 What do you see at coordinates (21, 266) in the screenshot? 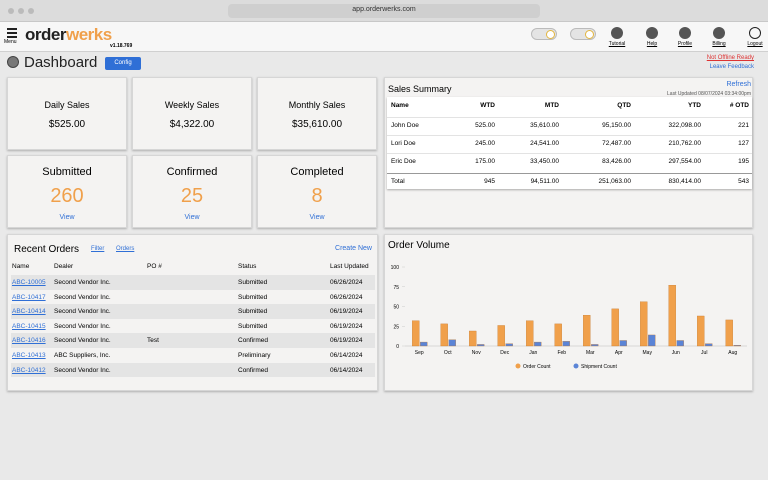
I see `orders-header: Name` at bounding box center [21, 266].